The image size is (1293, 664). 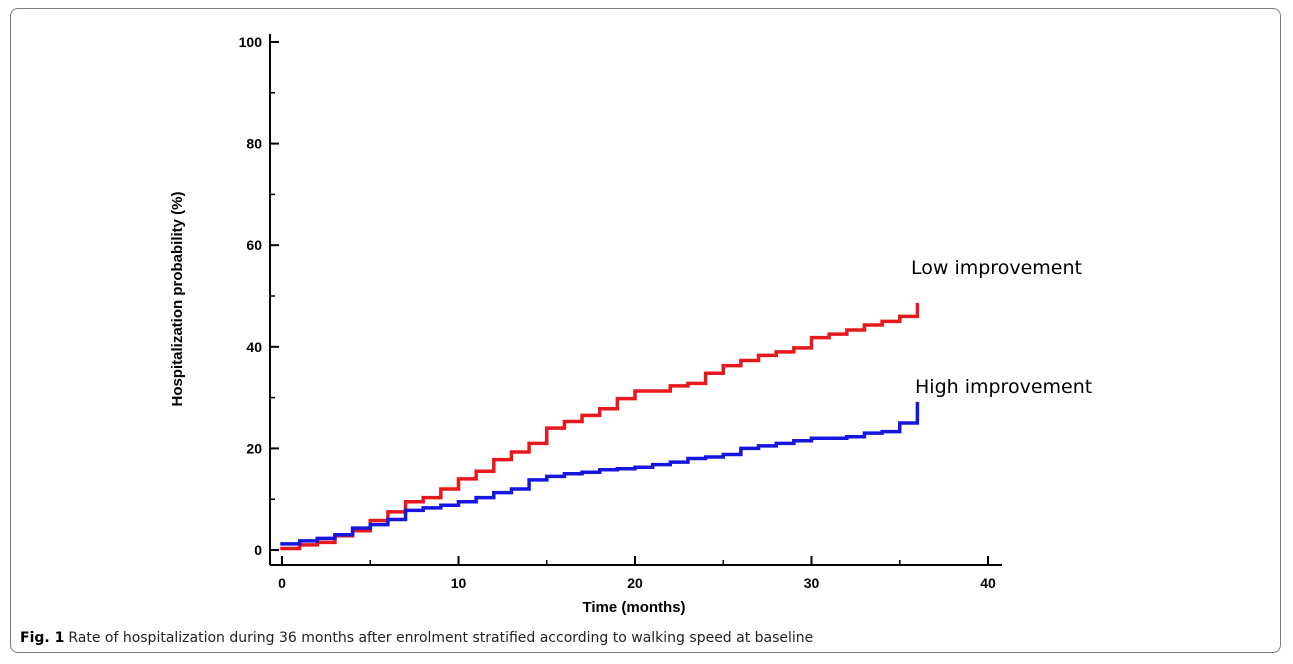 I want to click on x-axis-title: Time (months), so click(x=633, y=607).